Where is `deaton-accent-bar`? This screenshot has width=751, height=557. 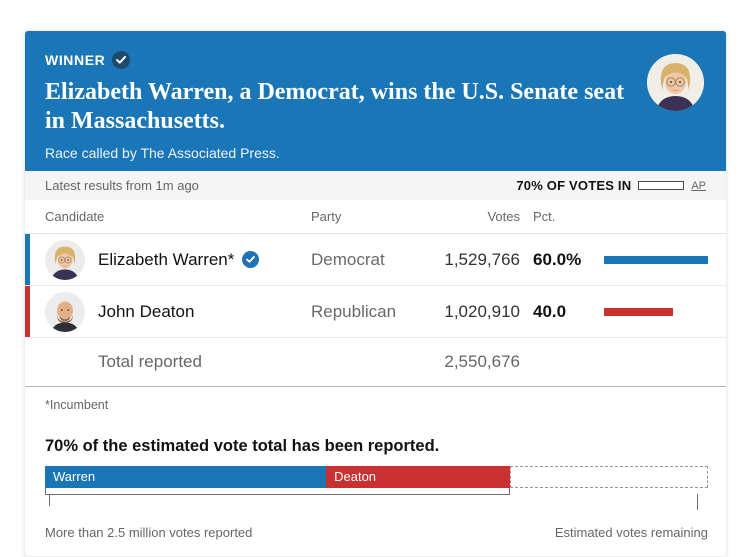
deaton-accent-bar is located at coordinates (27, 311).